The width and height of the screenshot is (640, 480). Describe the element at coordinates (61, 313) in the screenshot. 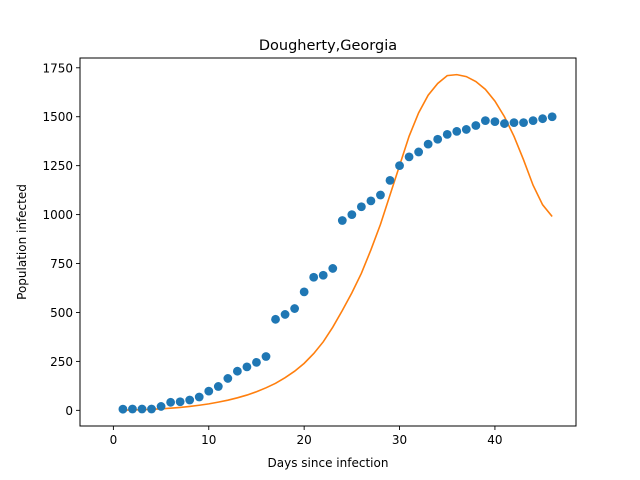

I see `y-tick-label: 500` at that location.